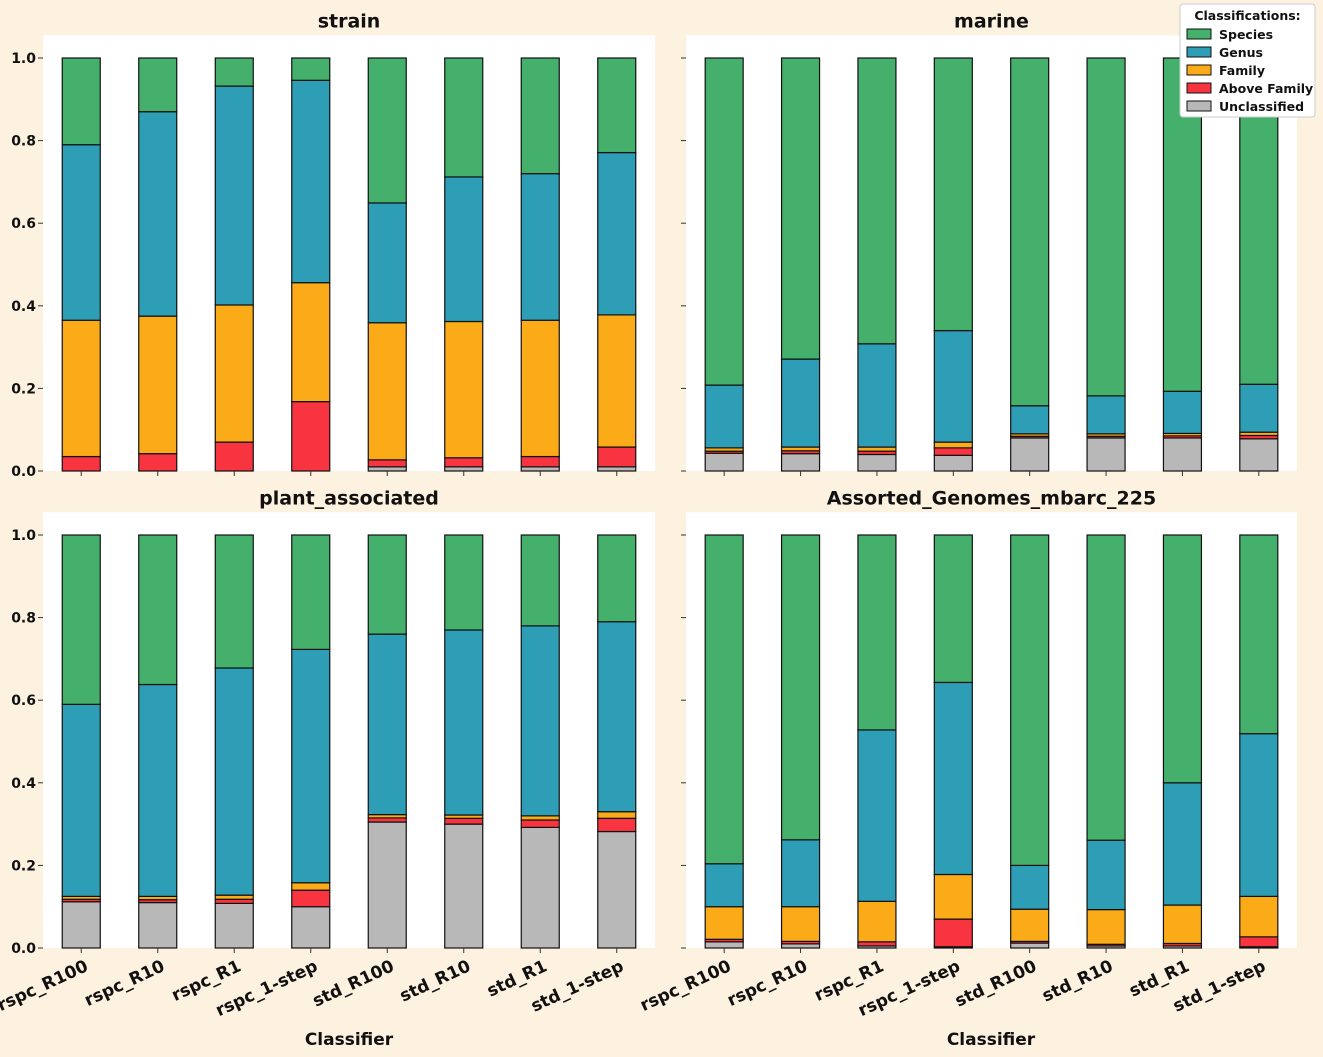 Image resolution: width=1323 pixels, height=1057 pixels. Describe the element at coordinates (617, 889) in the screenshot. I see `bar-unclassified-std_1-step` at that location.